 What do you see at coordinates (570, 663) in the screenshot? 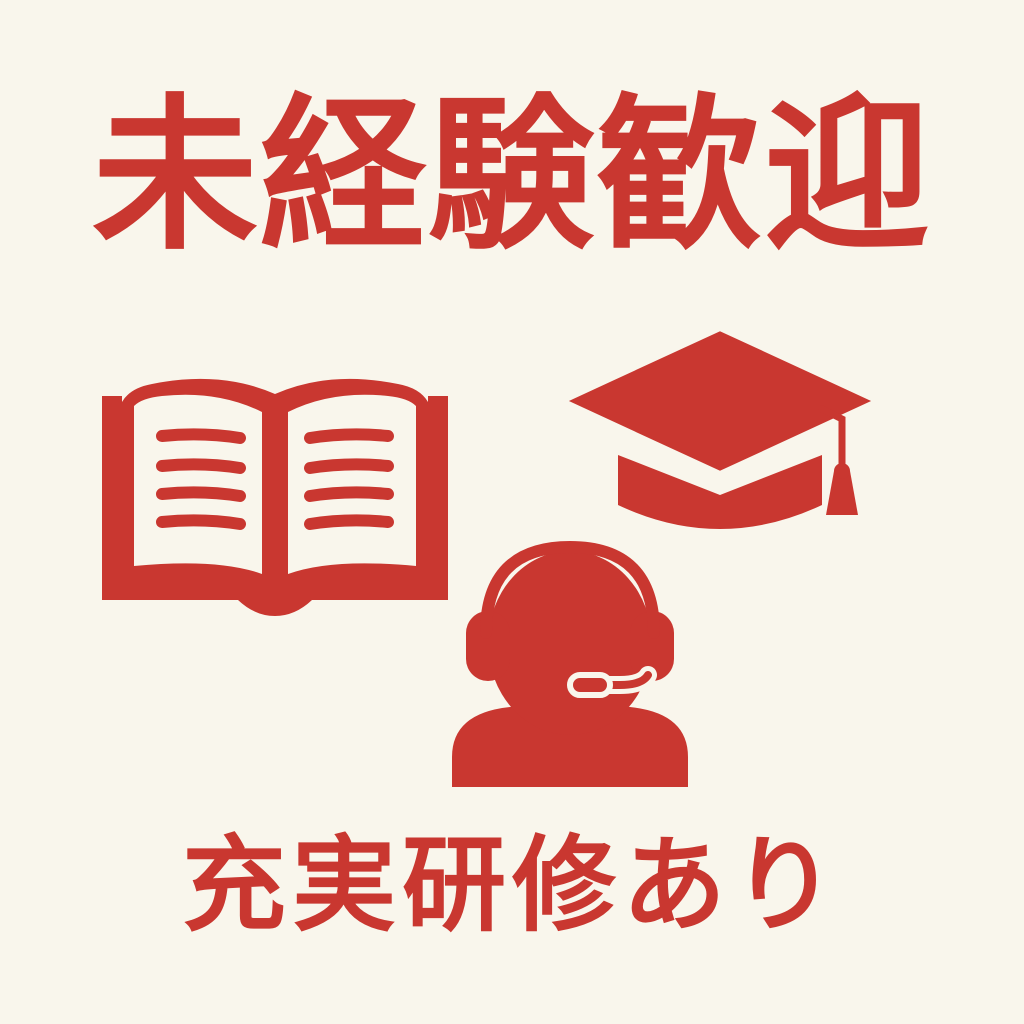
I see `headset-operator-icon` at bounding box center [570, 663].